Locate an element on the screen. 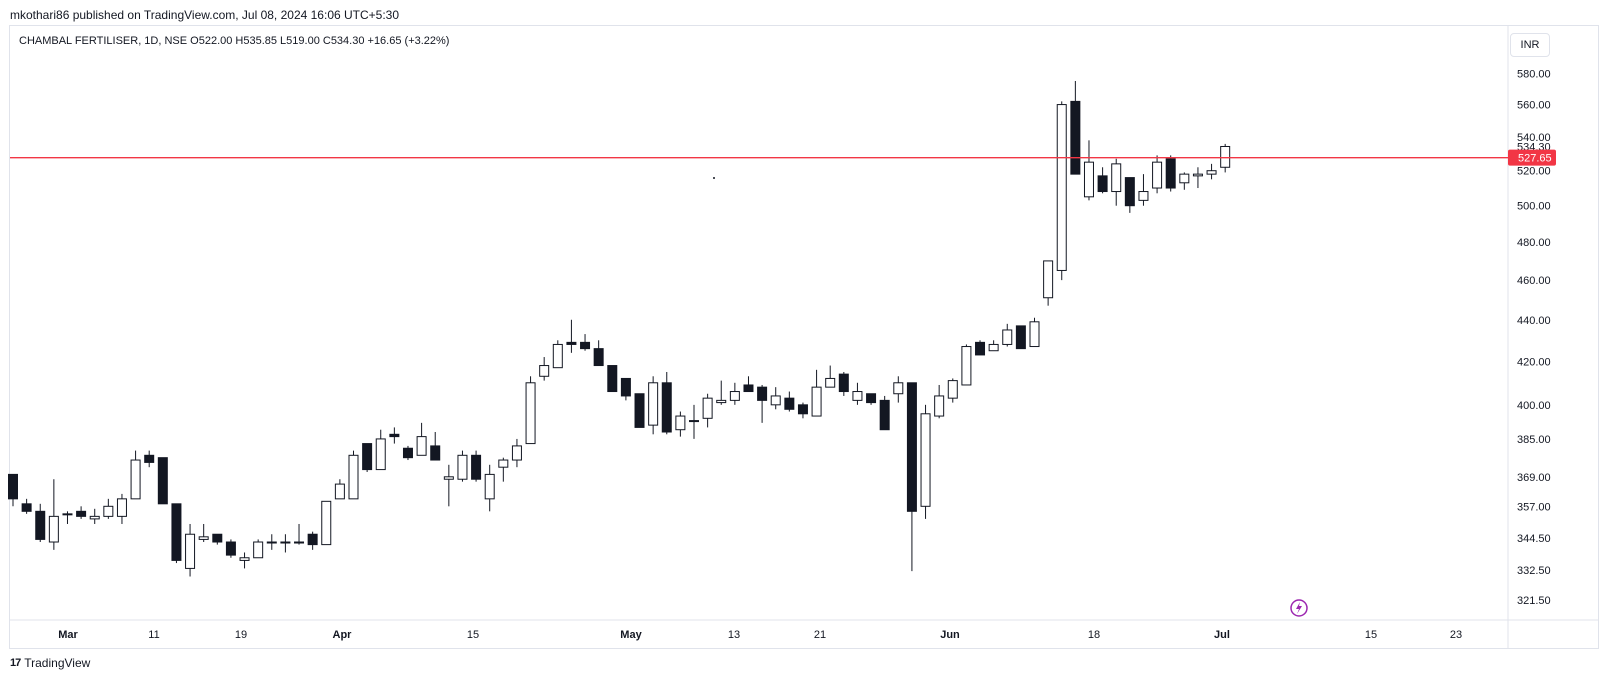 This screenshot has width=1608, height=699. price-tick-label: 400.00 is located at coordinates (1534, 406).